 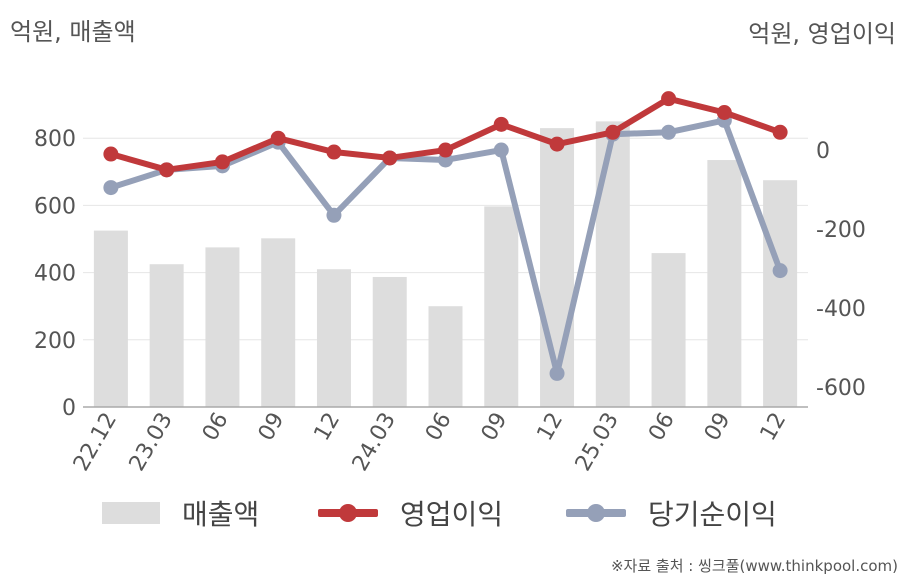 What do you see at coordinates (822, 34) in the screenshot?
I see `right-axis-unit: 억원, 영업이익` at bounding box center [822, 34].